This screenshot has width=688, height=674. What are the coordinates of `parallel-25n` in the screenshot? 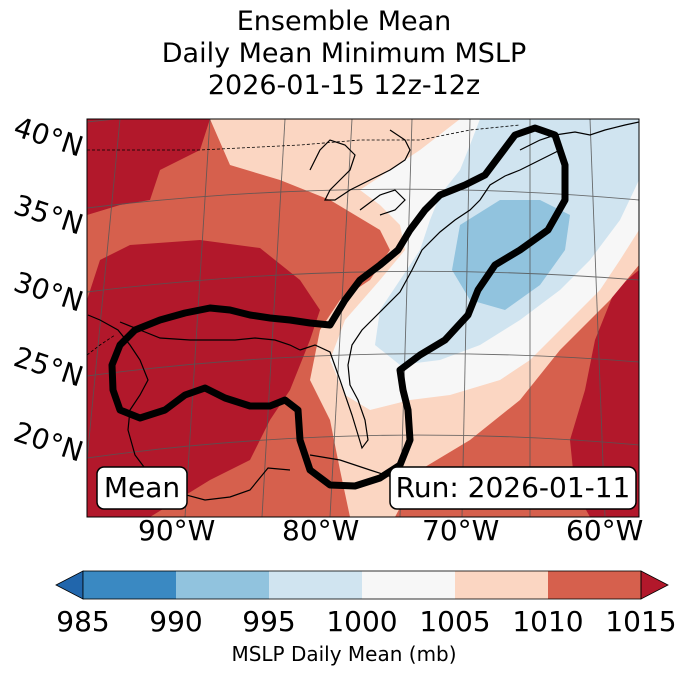 It's located at (363, 365).